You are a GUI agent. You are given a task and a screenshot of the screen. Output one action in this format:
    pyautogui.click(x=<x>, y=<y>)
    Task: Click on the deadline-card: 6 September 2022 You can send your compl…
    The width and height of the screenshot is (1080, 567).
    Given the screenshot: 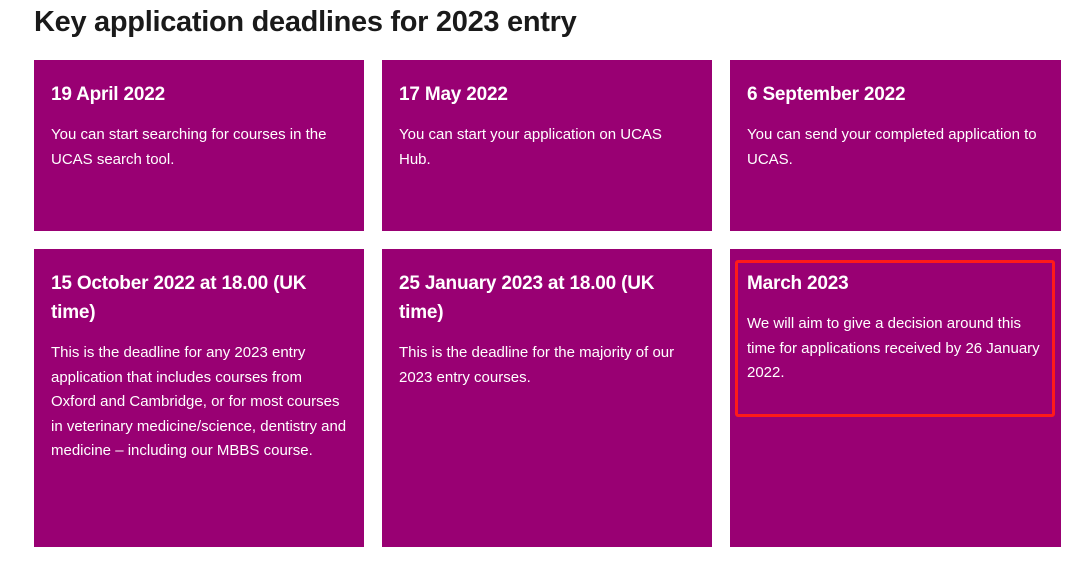 What is the action you would take?
    pyautogui.click(x=895, y=145)
    